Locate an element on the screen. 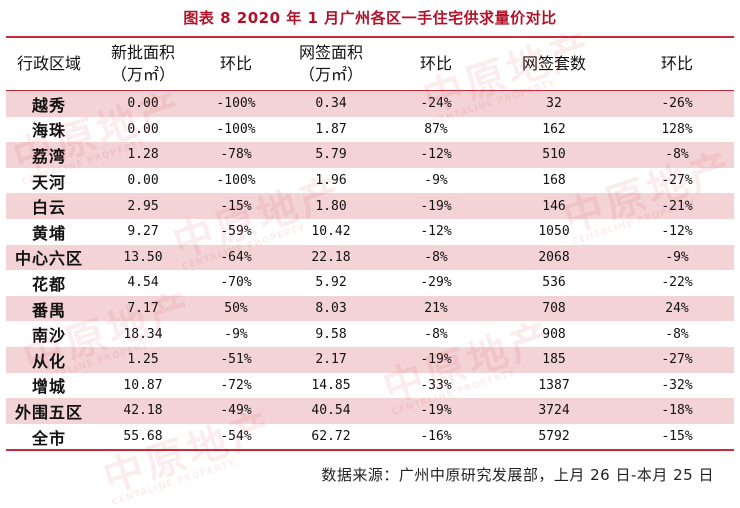 This screenshot has height=508, width=740. cell-units: 146 is located at coordinates (554, 206).